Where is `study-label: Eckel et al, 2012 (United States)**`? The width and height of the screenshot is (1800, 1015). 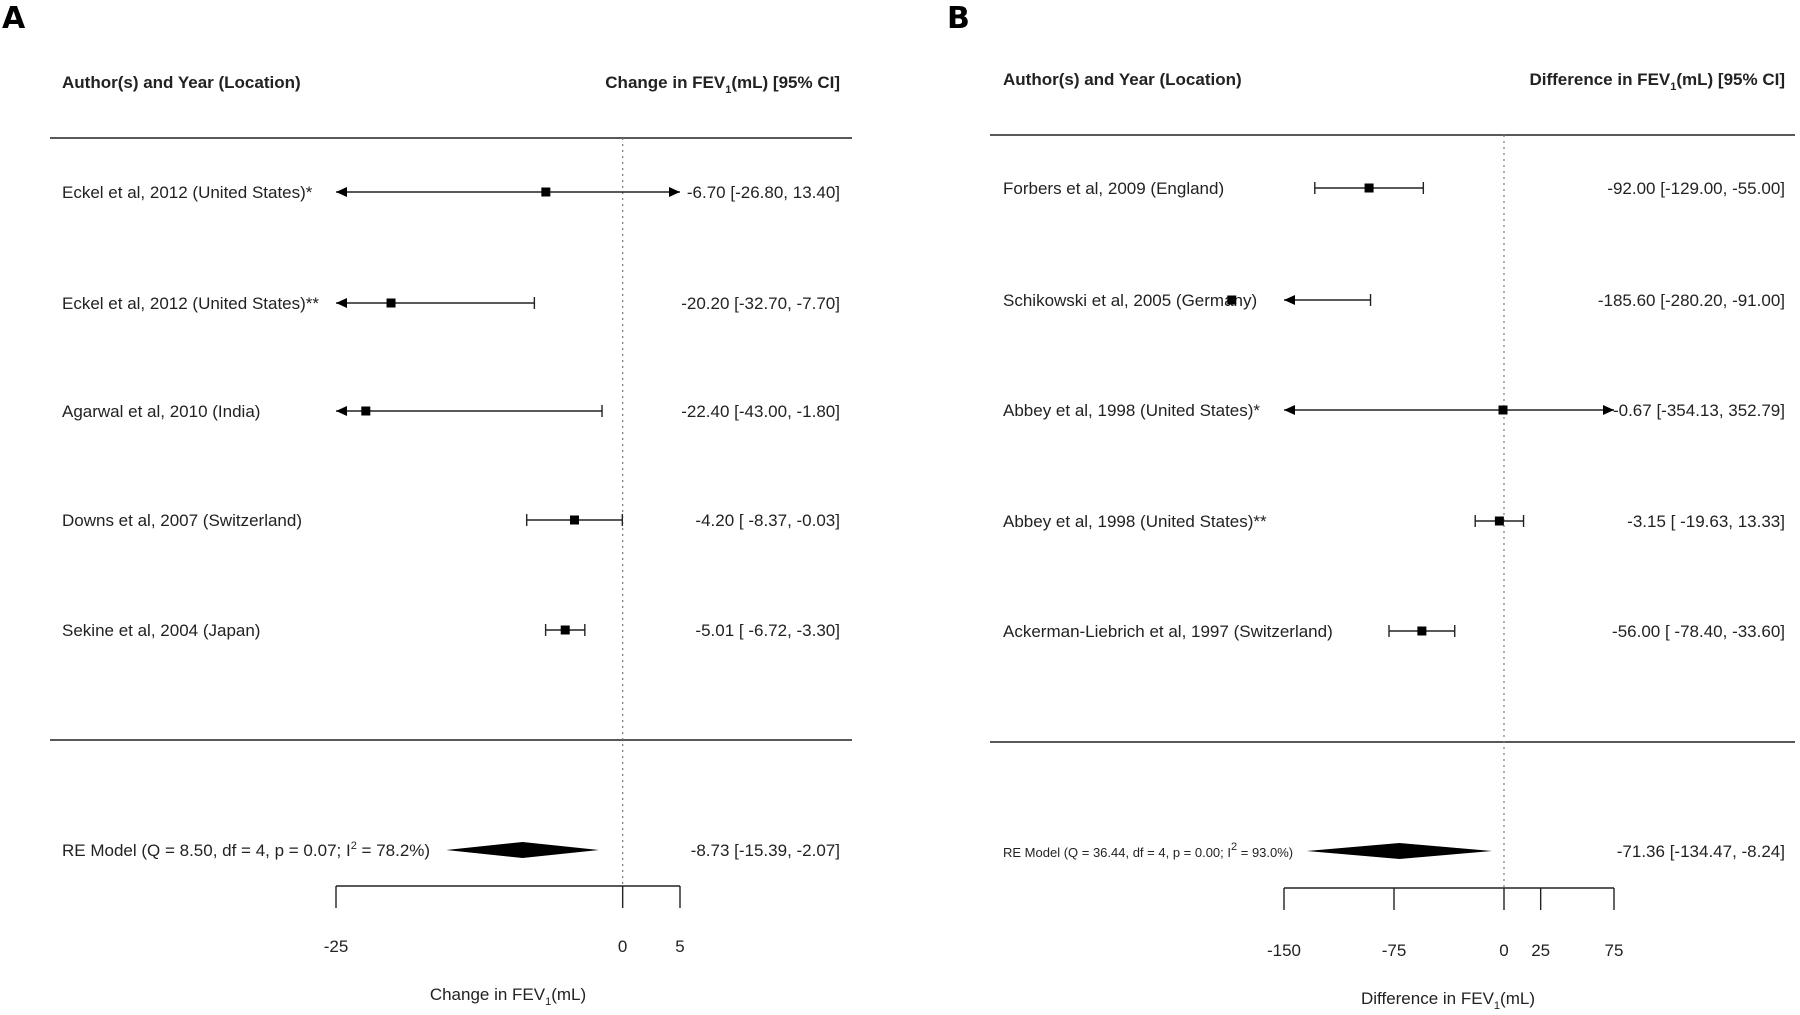
study-label: Eckel et al, 2012 (United States)** is located at coordinates (190, 303).